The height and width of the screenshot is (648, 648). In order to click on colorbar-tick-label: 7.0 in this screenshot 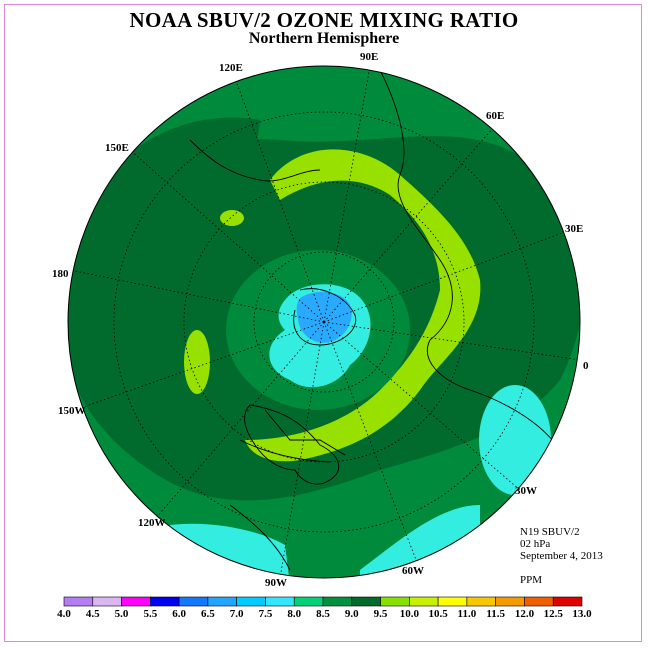, I will do `click(236, 614)`.